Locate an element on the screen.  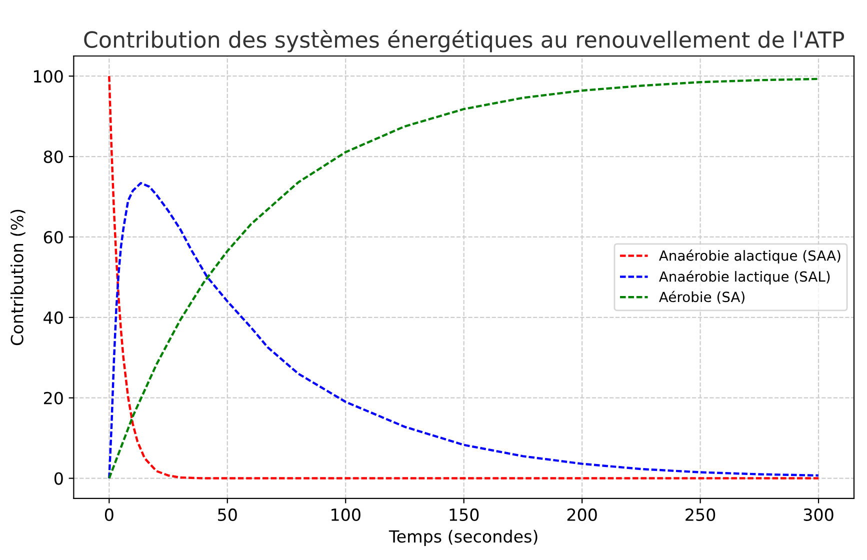
x-tick-label: 0 is located at coordinates (109, 515).